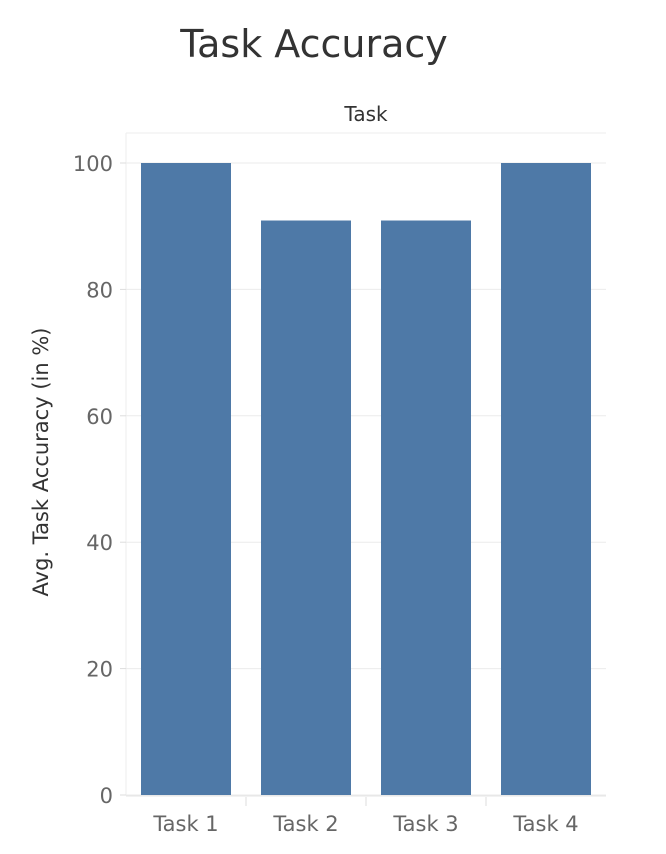  Describe the element at coordinates (545, 824) in the screenshot. I see `x-tick-label: Task 4` at that location.